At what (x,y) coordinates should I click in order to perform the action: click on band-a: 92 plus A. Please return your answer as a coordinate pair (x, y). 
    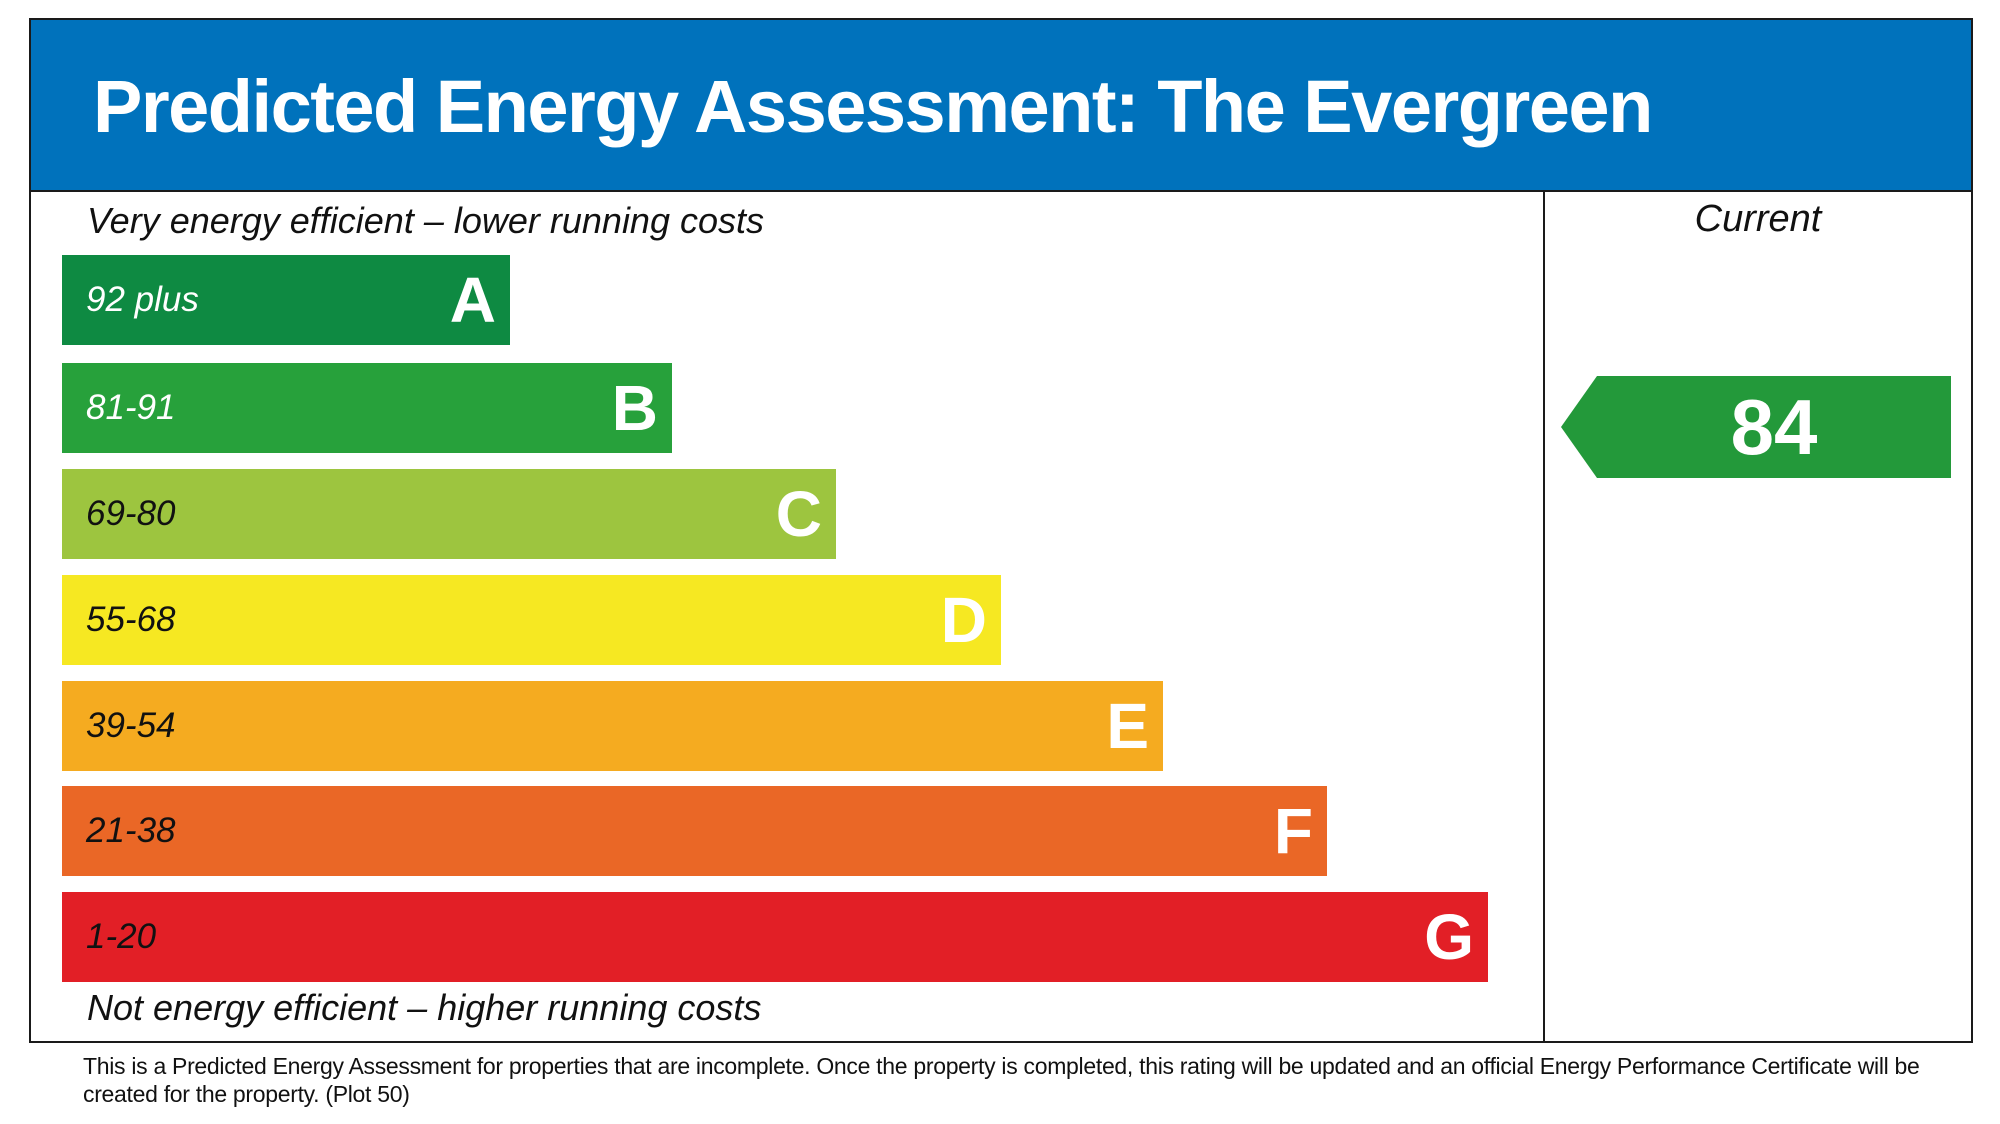
    Looking at the image, I should click on (286, 300).